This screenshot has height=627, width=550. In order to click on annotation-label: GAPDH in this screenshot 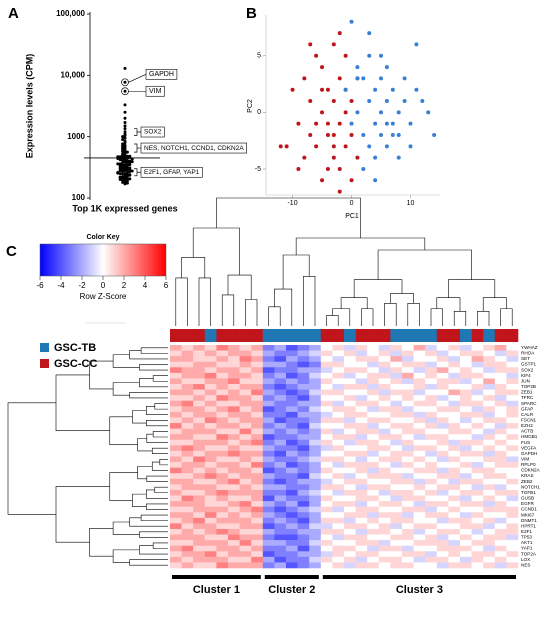, I will do `click(161, 74)`.